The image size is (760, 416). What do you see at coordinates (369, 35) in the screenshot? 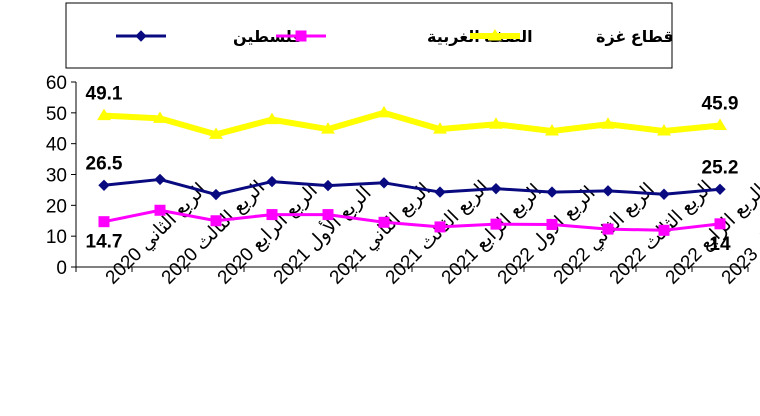
I see `legend-box` at bounding box center [369, 35].